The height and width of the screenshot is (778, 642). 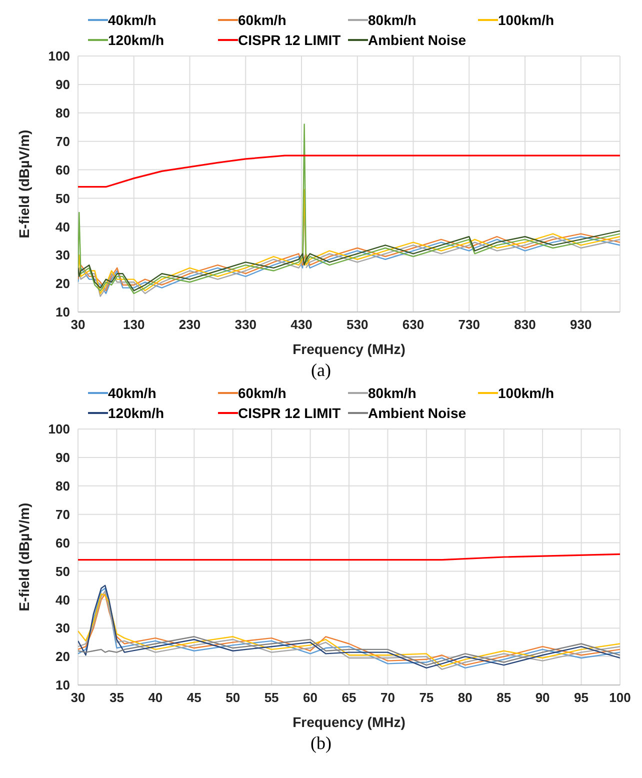 I want to click on x-tick-label: 50, so click(x=233, y=698).